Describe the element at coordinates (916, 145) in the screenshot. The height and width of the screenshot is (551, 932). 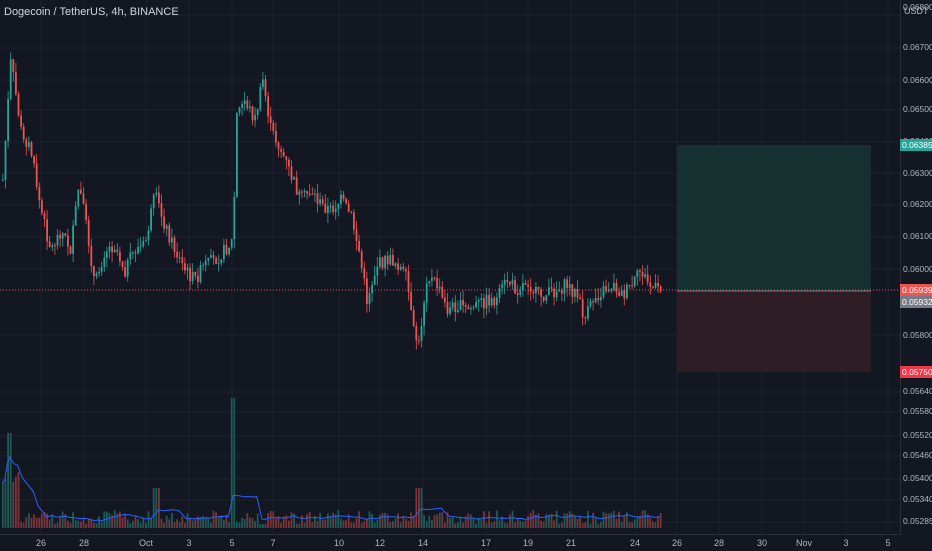
I see `target-price-badge: 0.06385` at that location.